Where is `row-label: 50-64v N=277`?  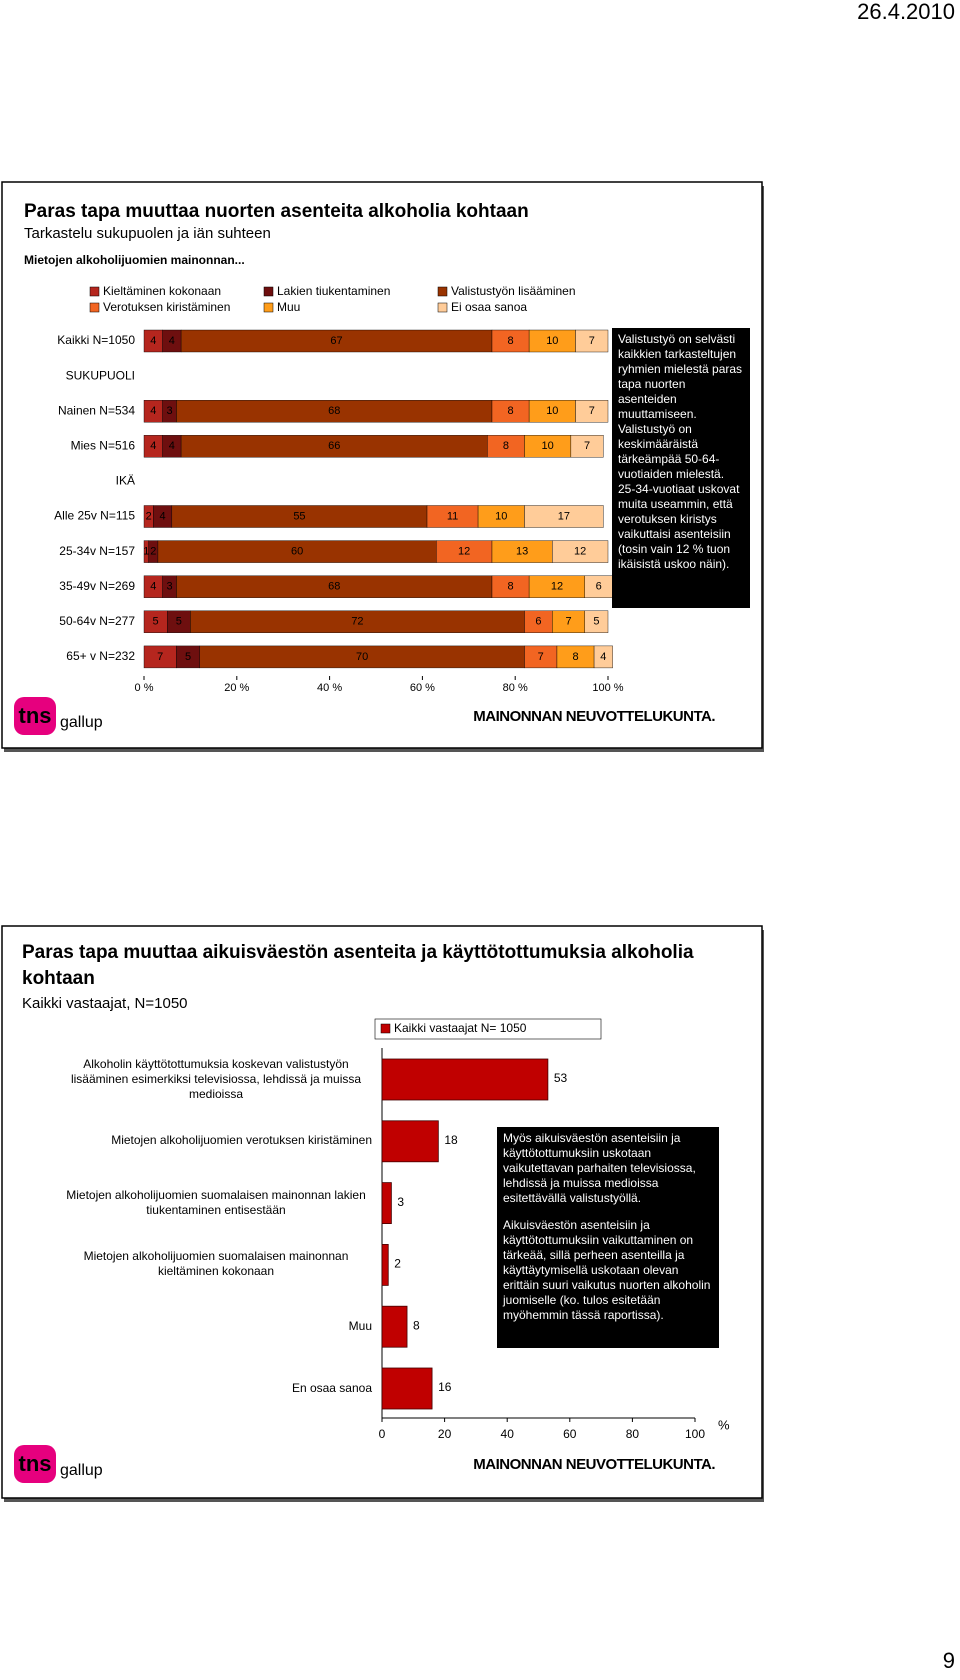
row-label: 50-64v N=277 is located at coordinates (97, 621).